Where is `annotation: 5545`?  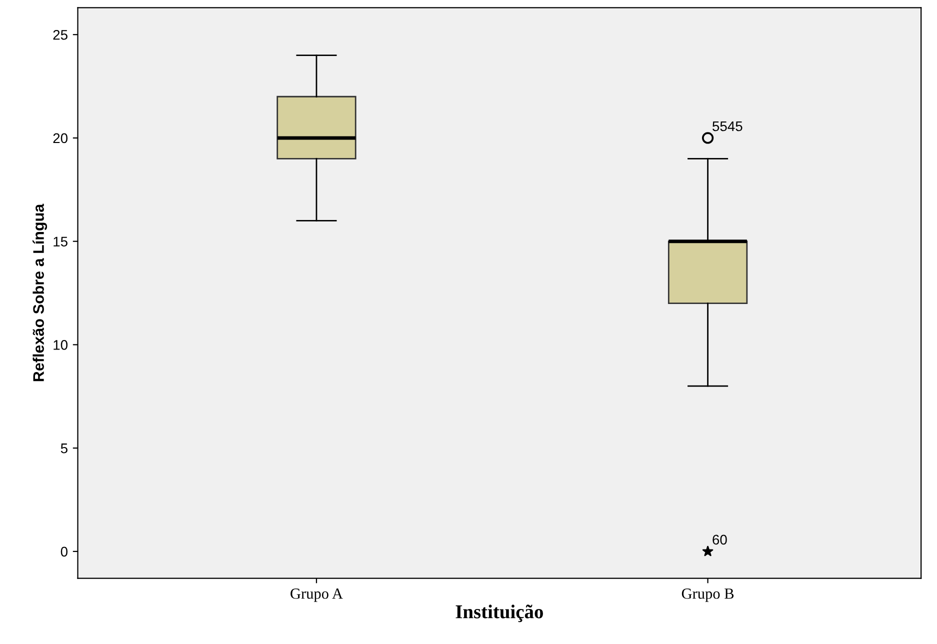 annotation: 5545 is located at coordinates (727, 126).